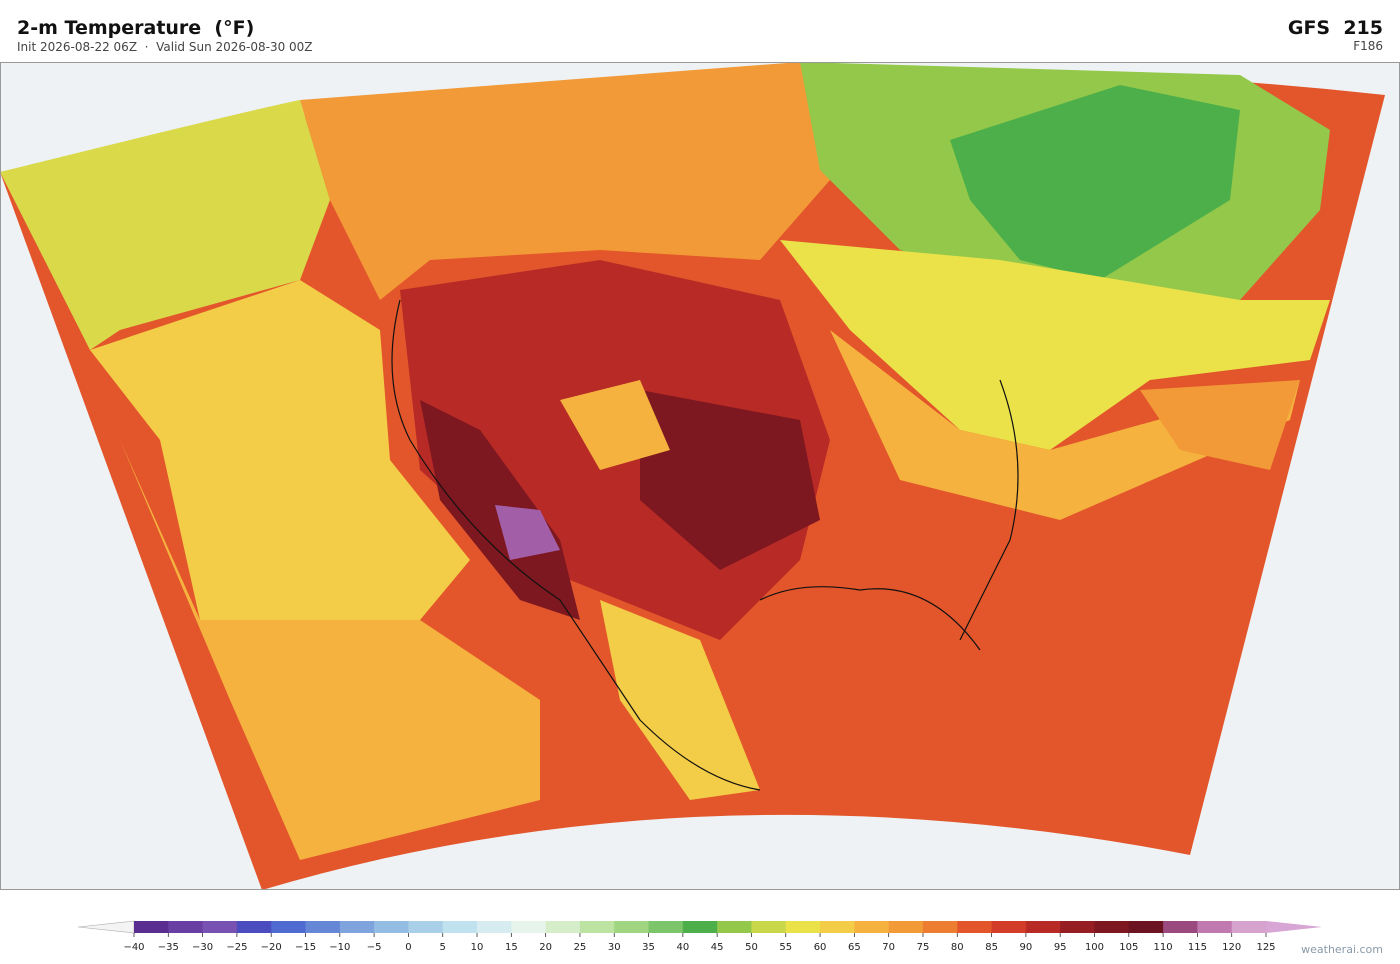 The width and height of the screenshot is (1400, 964). I want to click on colorbar-tick-label: 55, so click(785, 947).